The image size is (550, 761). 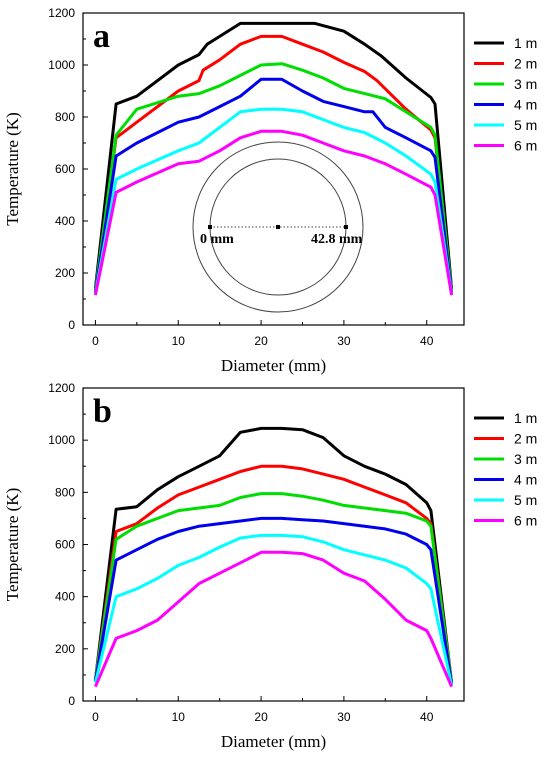 I want to click on diameter-left-marker, so click(x=210, y=227).